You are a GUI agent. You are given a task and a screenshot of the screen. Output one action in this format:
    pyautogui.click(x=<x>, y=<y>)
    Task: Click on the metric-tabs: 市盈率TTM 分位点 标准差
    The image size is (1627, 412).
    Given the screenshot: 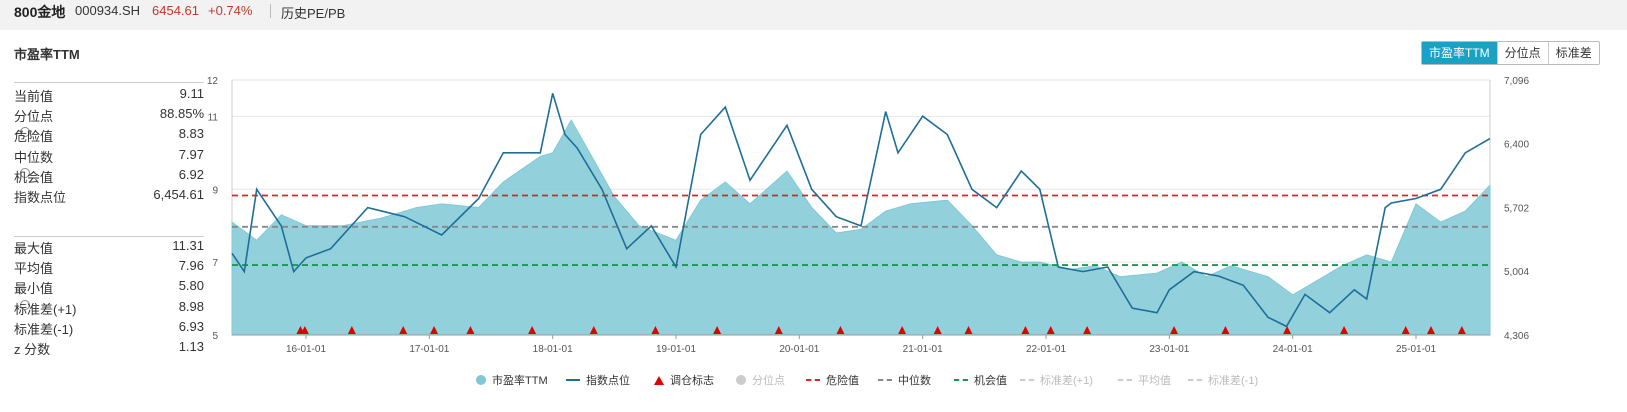 What is the action you would take?
    pyautogui.click(x=1510, y=53)
    